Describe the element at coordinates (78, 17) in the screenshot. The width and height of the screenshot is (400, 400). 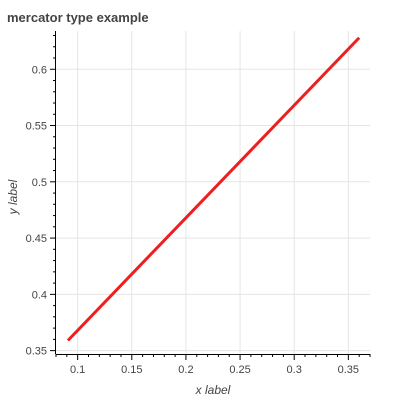
I see `chart-title: mercator type example` at that location.